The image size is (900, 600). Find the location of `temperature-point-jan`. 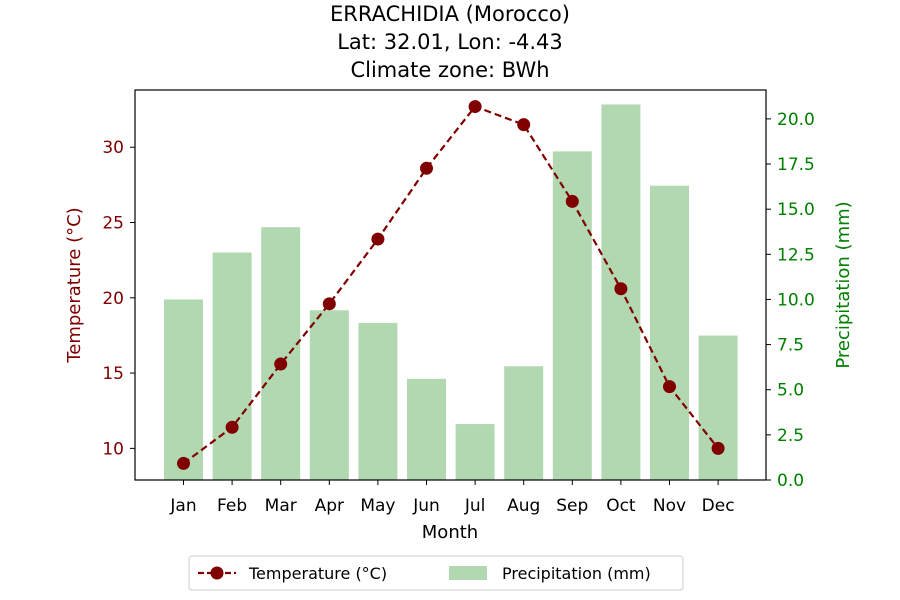

temperature-point-jan is located at coordinates (183, 463).